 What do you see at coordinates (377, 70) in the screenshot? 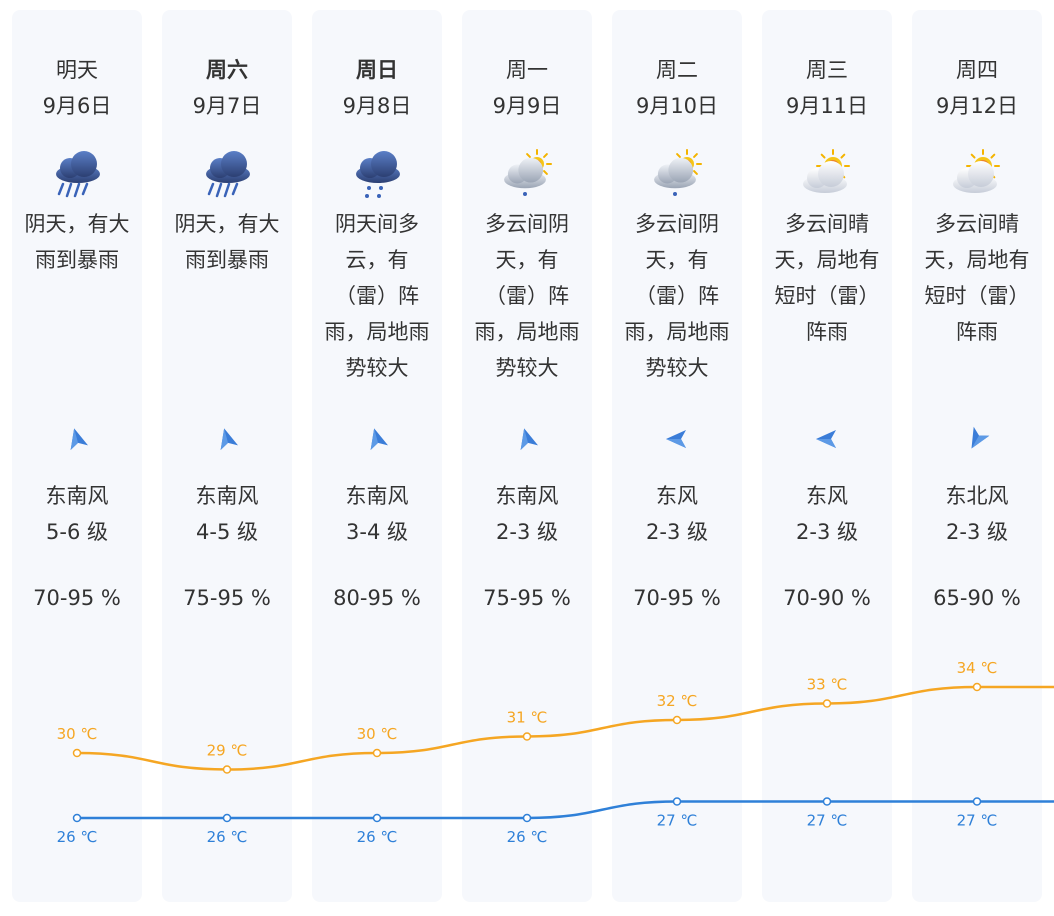
I see `day-of-week: 周日` at bounding box center [377, 70].